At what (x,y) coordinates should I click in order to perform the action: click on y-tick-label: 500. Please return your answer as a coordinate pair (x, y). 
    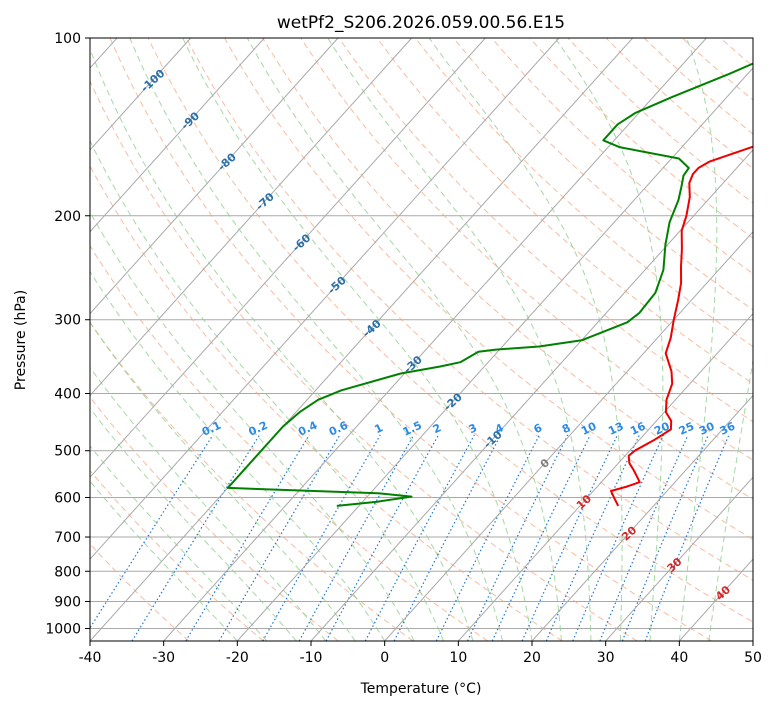
    Looking at the image, I should click on (67, 452).